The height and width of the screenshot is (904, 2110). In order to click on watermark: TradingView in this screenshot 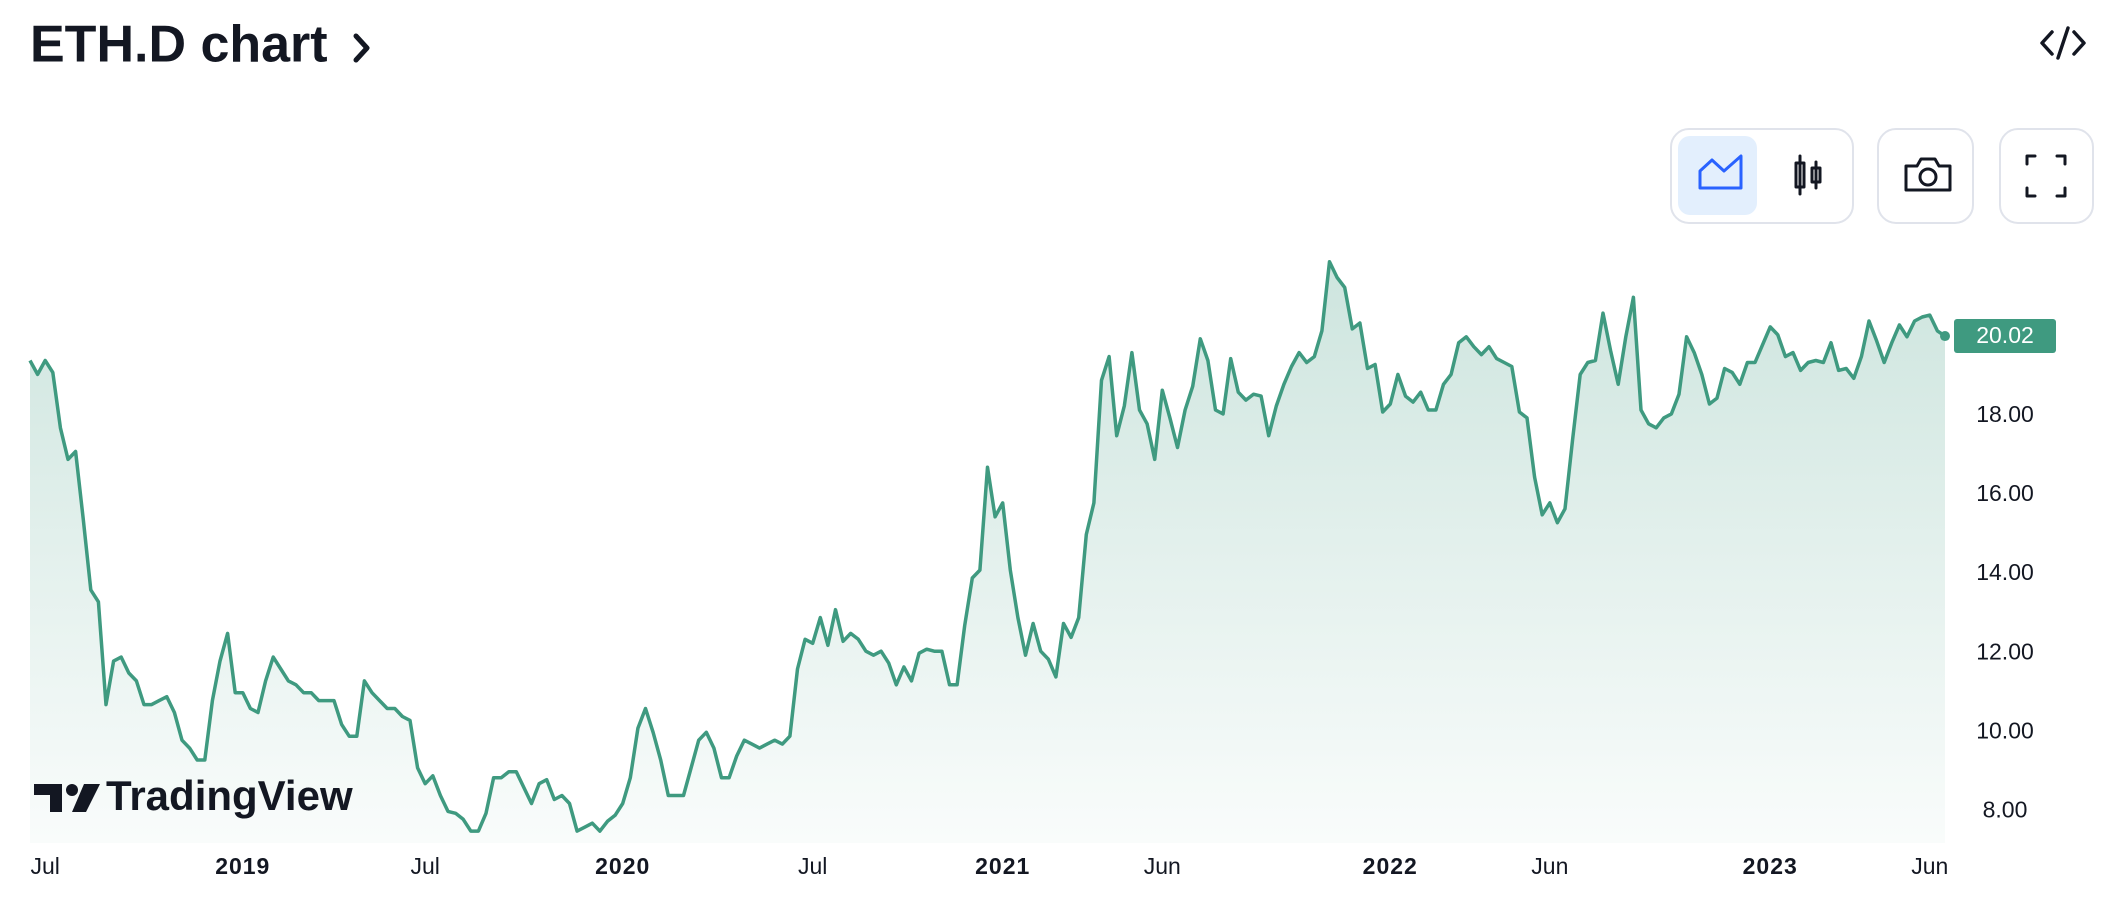, I will do `click(193, 795)`.